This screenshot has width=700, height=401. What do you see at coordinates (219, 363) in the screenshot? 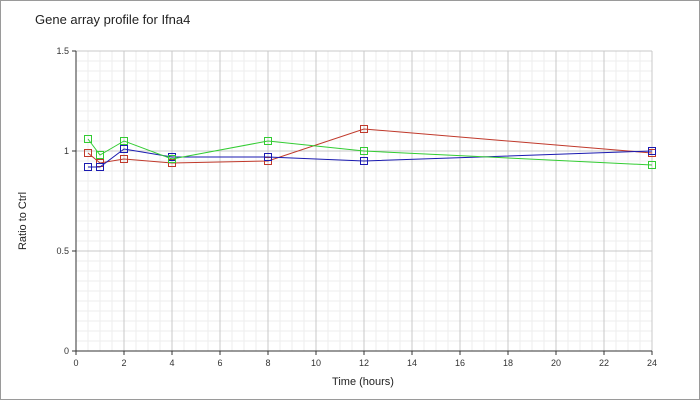
I see `x-tick-label: 6` at bounding box center [219, 363].